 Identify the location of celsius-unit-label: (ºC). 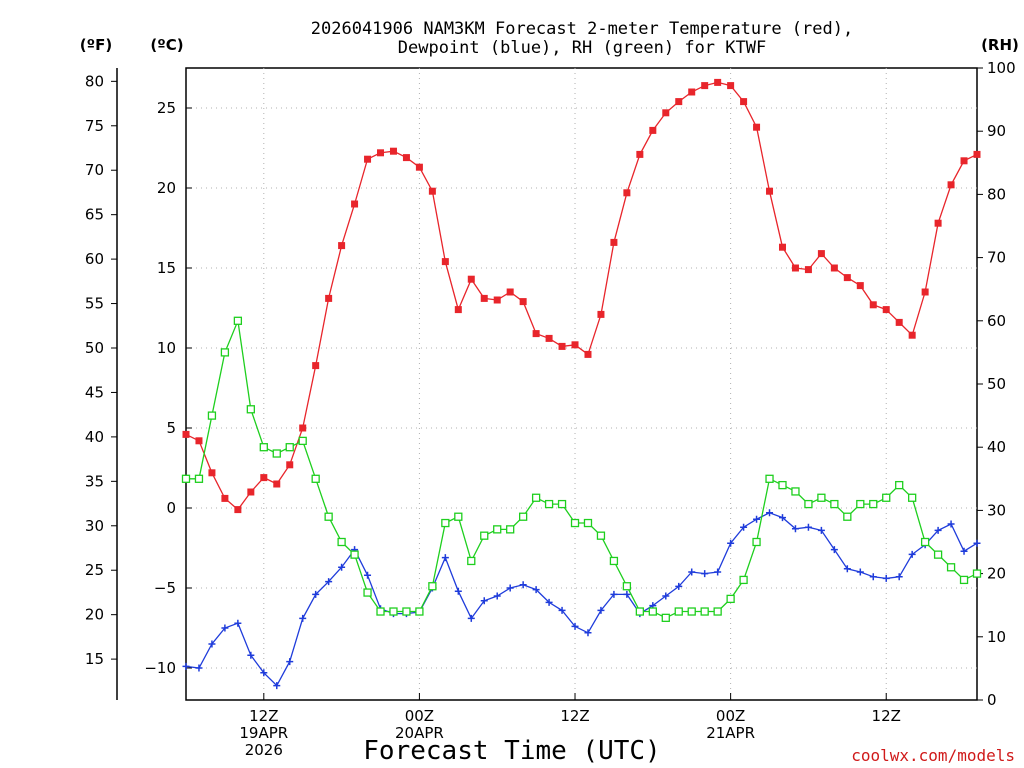
(166, 45).